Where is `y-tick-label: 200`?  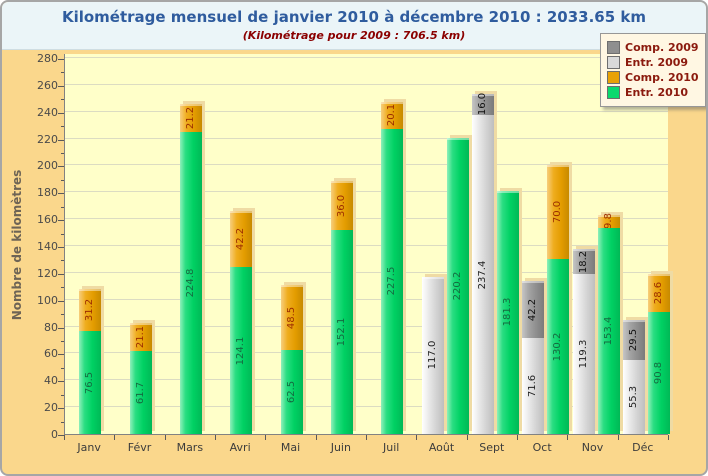 y-tick-label: 200 is located at coordinates (47, 166).